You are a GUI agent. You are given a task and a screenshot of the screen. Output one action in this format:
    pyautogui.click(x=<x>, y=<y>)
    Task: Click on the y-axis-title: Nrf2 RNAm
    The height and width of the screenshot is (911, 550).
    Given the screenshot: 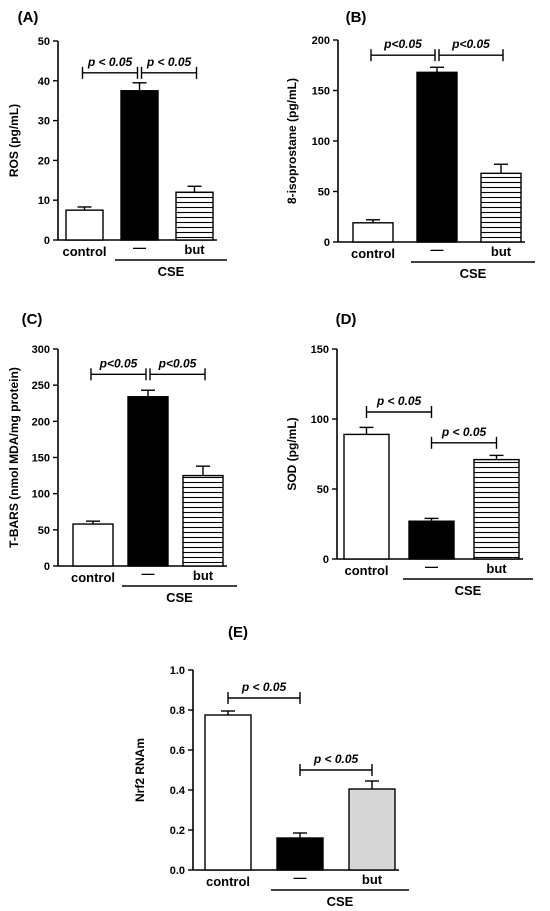 What is the action you would take?
    pyautogui.click(x=140, y=770)
    